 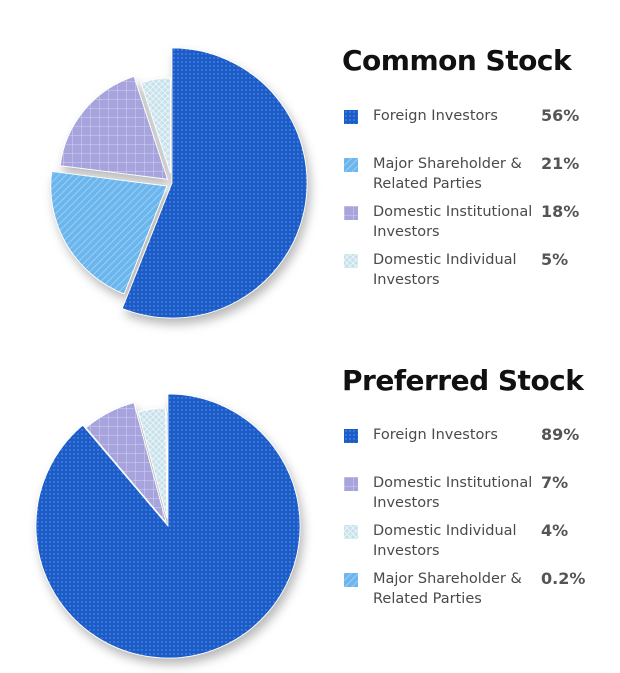 What do you see at coordinates (555, 259) in the screenshot?
I see `legend-value: 5%` at bounding box center [555, 259].